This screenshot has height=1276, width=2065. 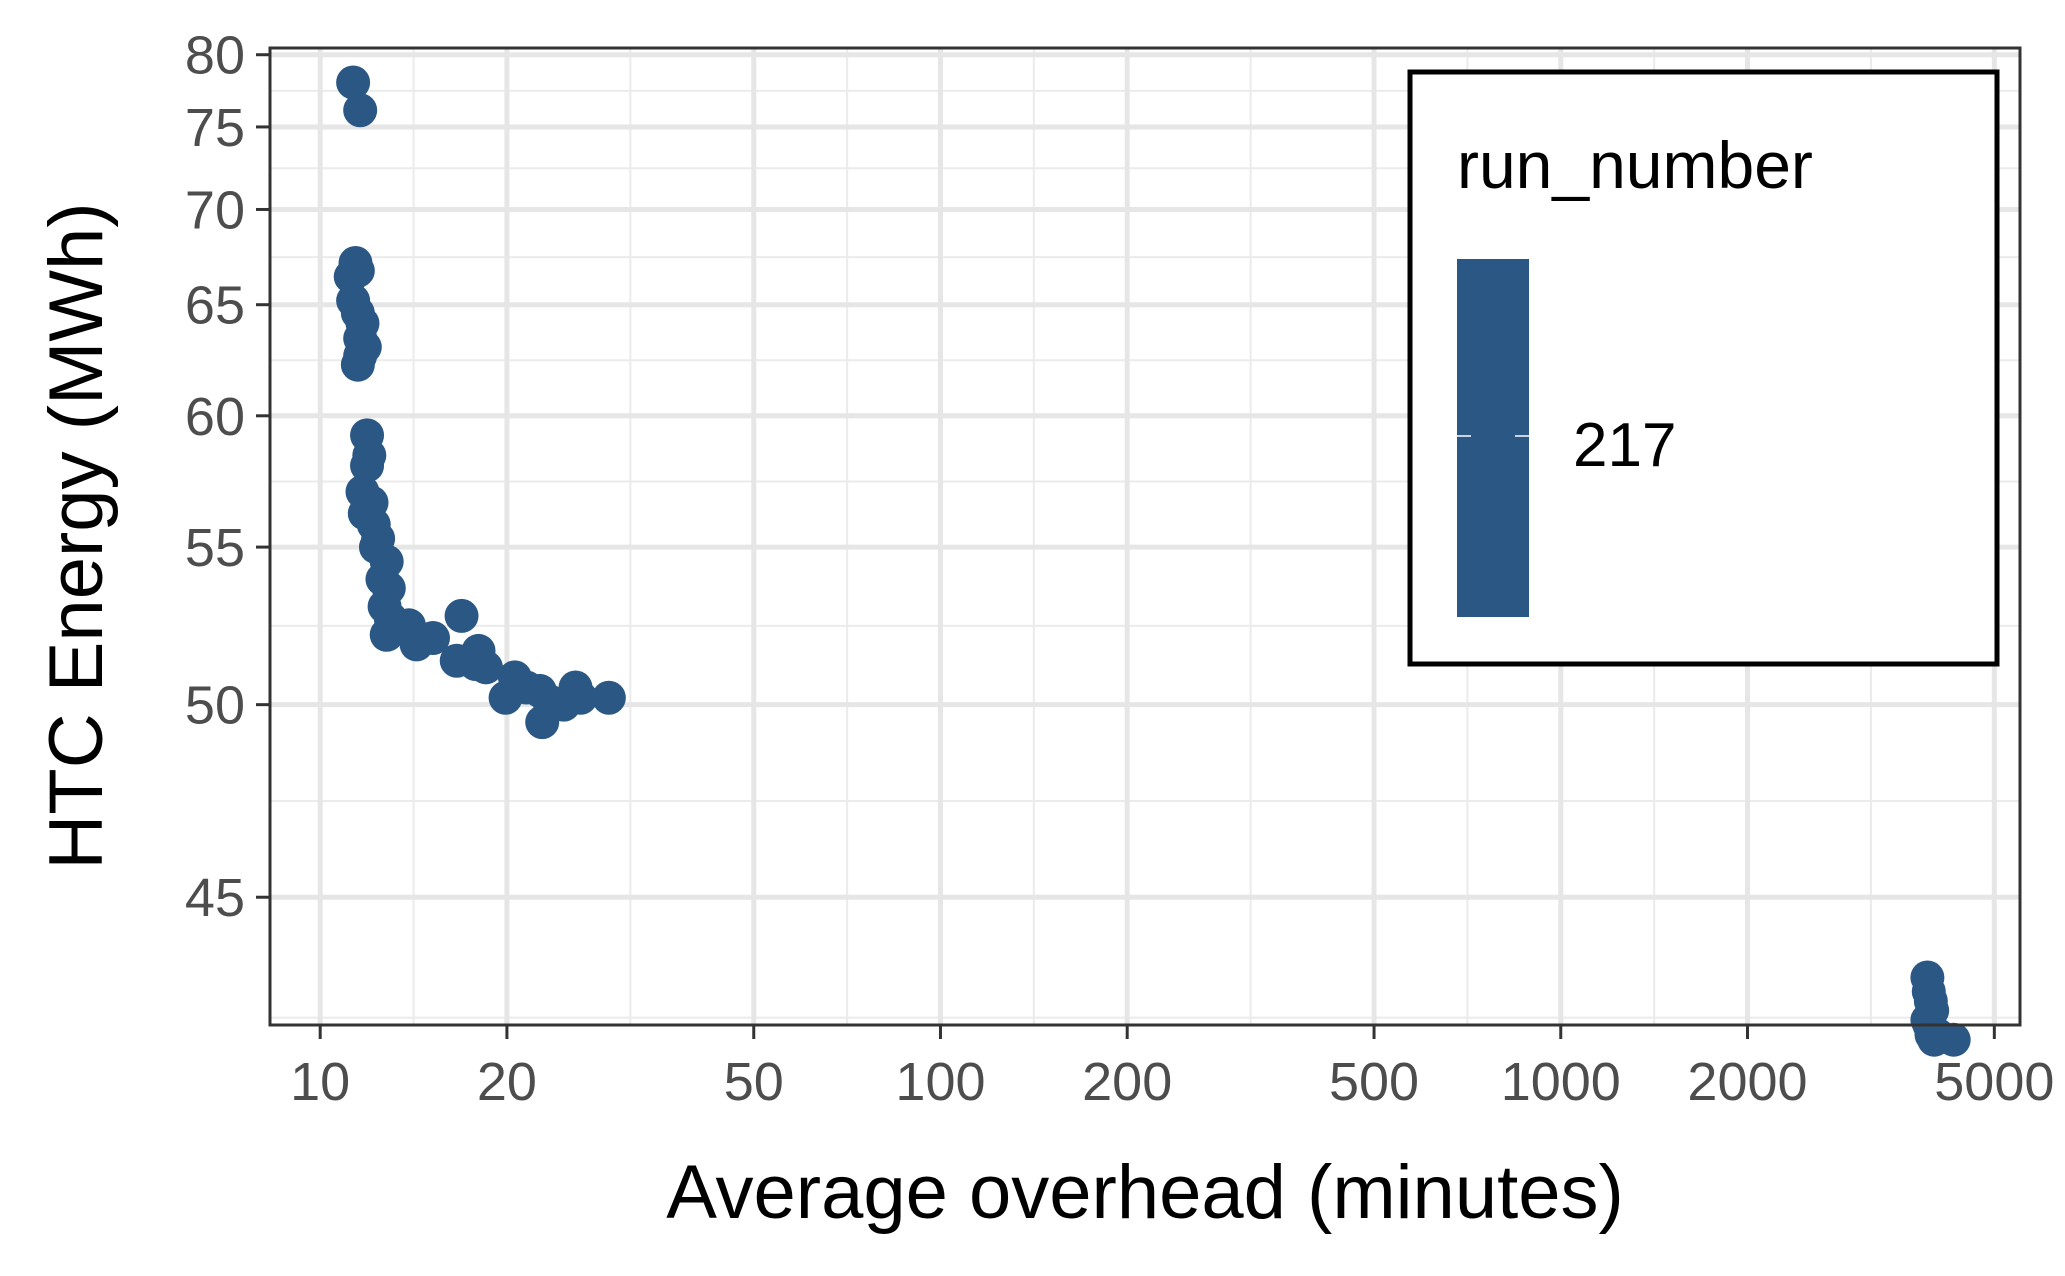 What do you see at coordinates (1145, 1192) in the screenshot?
I see `x-axis-title: Average overhead (minutes)` at bounding box center [1145, 1192].